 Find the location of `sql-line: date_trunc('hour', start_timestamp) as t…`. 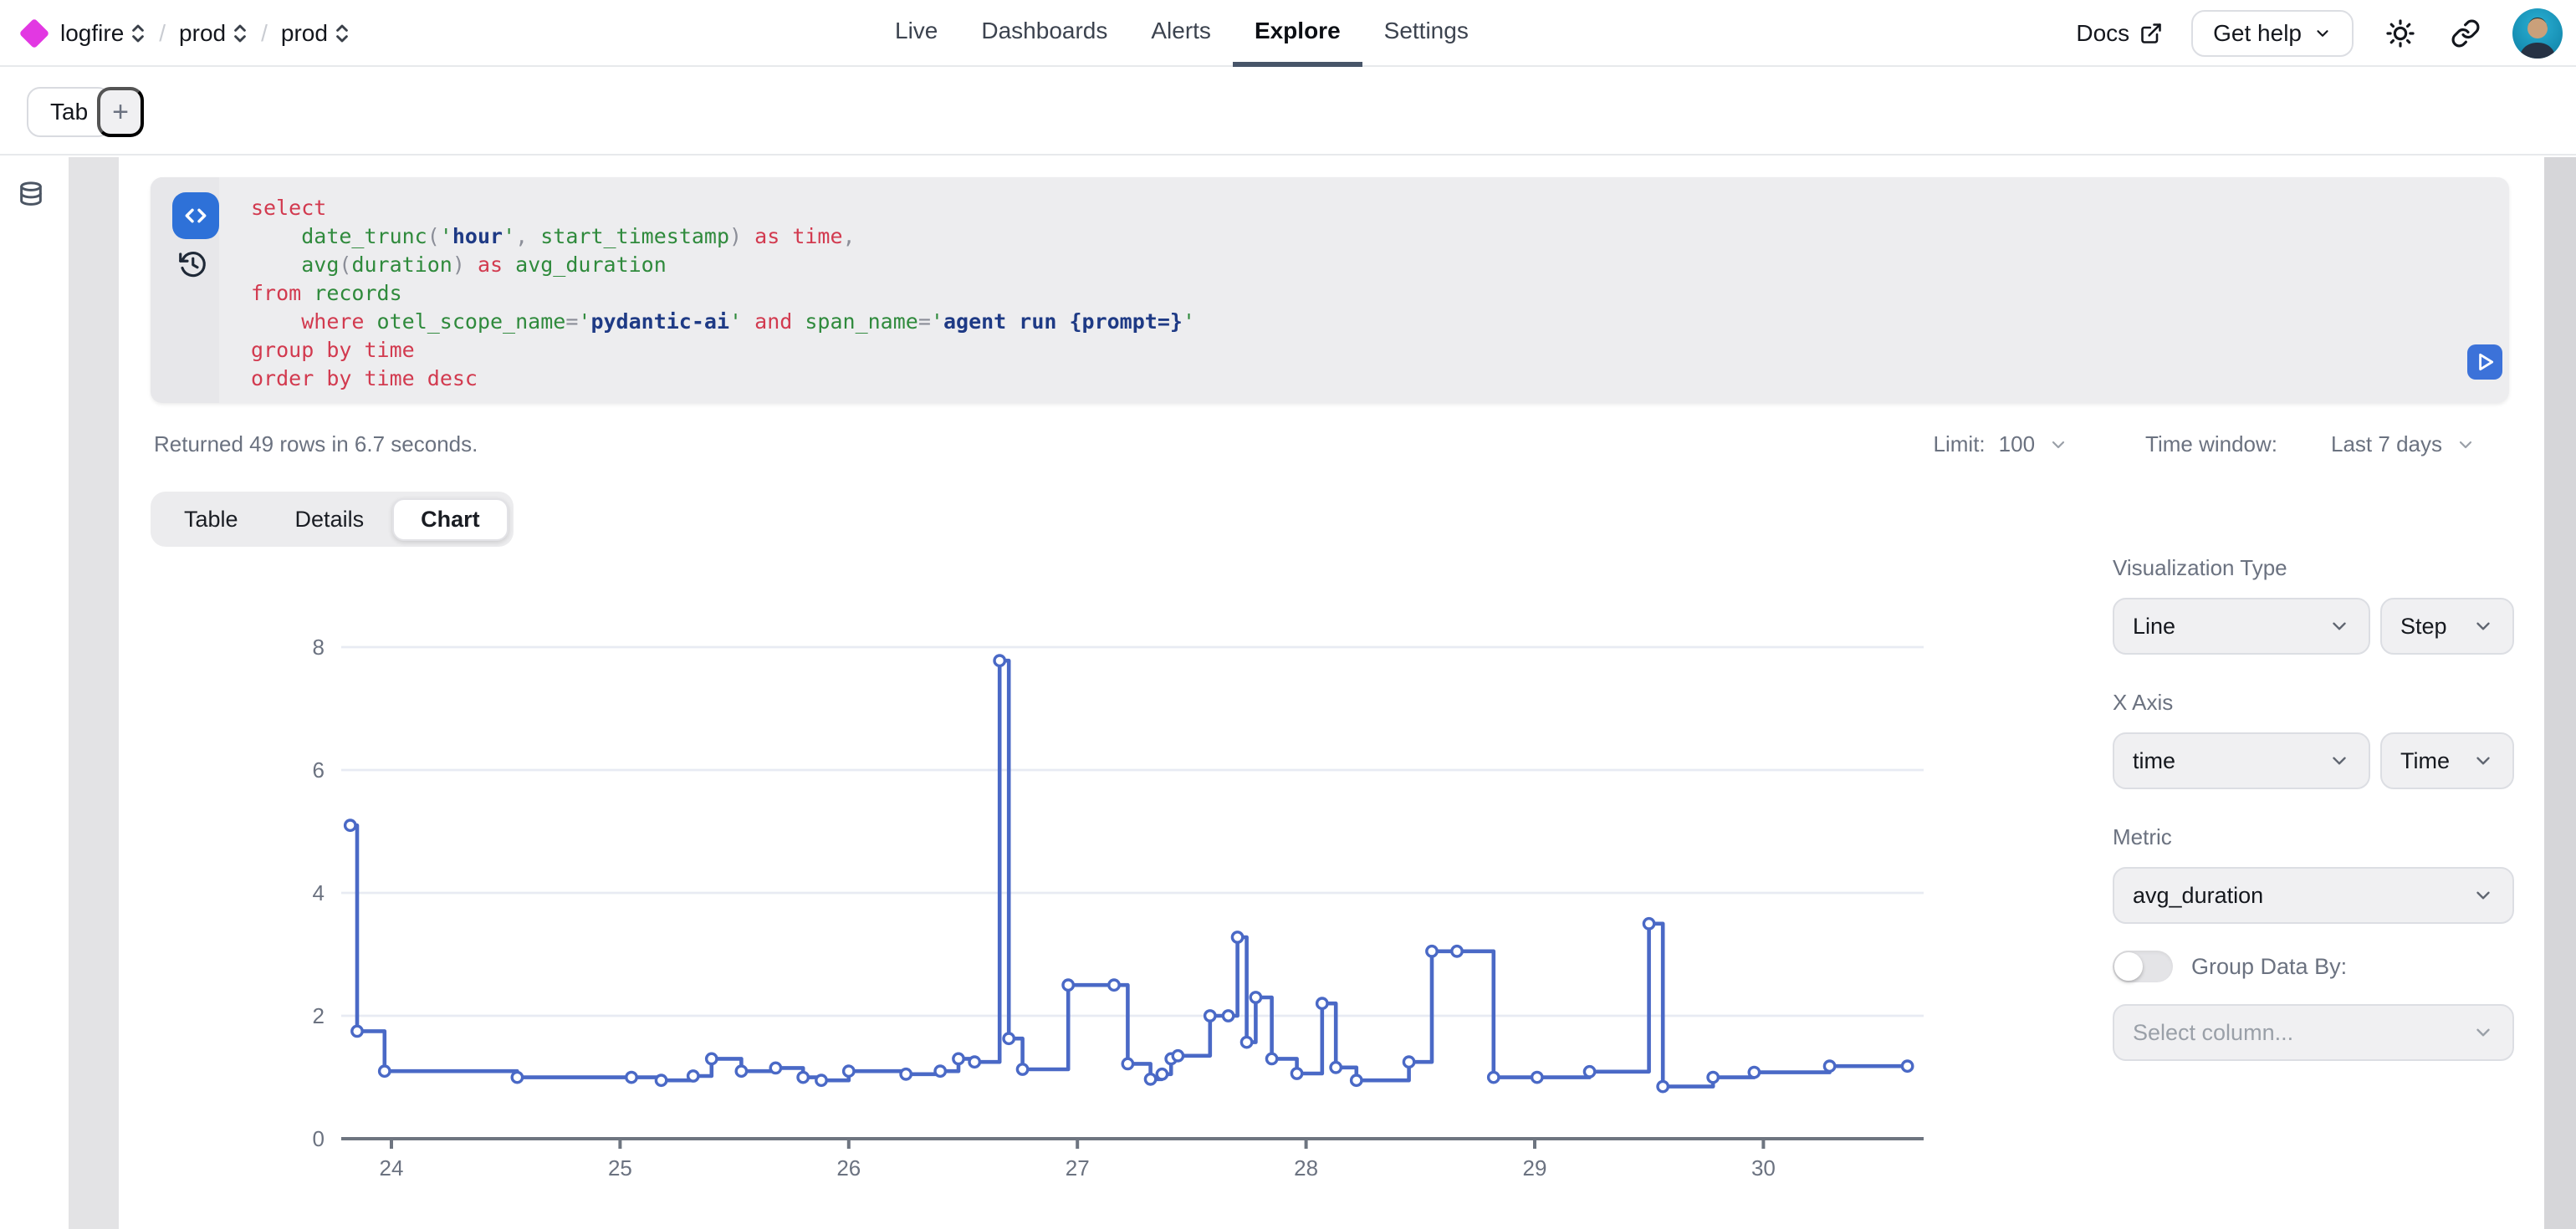

sql-line: date_trunc('hour', start_timestamp) as t… is located at coordinates (578, 236).